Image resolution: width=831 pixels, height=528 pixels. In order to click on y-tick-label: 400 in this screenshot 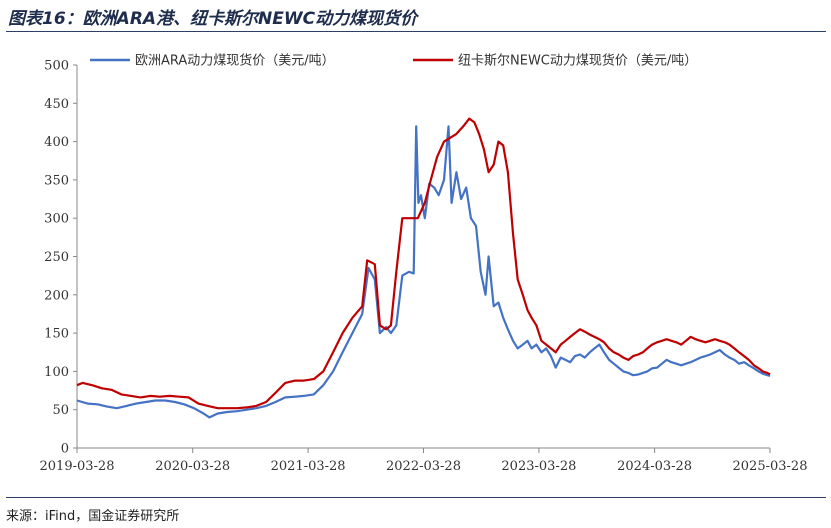, I will do `click(56, 142)`.